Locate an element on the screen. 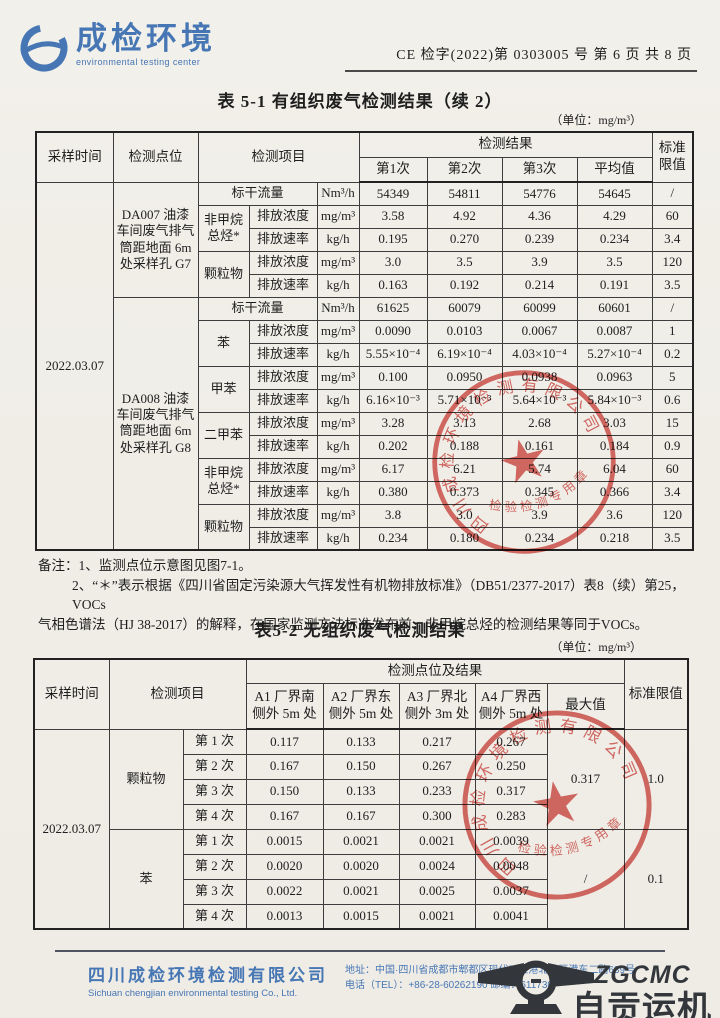 This screenshot has height=1018, width=720. cell: 4.36 is located at coordinates (539, 216).